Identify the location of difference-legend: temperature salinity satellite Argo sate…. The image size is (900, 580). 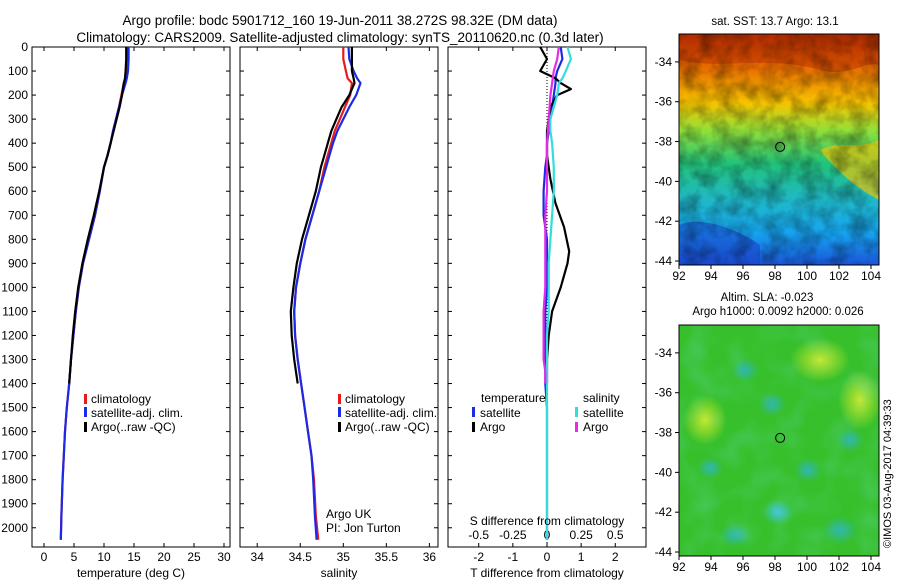
(548, 412).